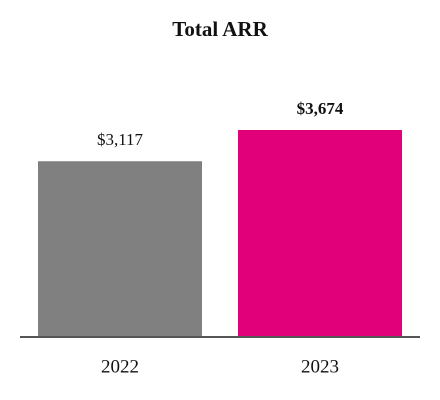 This screenshot has height=400, width=440. What do you see at coordinates (220, 29) in the screenshot?
I see `chart-title: Total ARR` at bounding box center [220, 29].